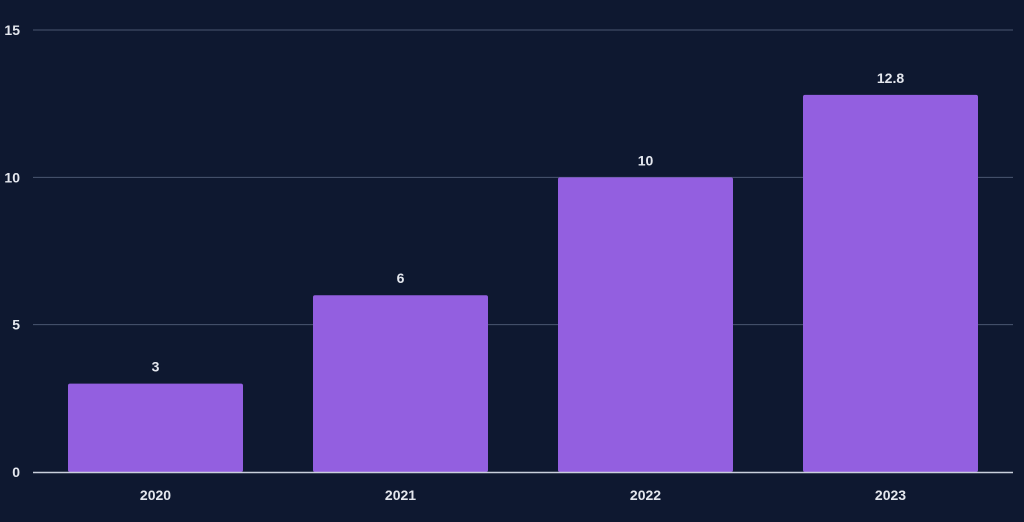  Describe the element at coordinates (890, 495) in the screenshot. I see `x-tick-label-2023: 2023` at that location.